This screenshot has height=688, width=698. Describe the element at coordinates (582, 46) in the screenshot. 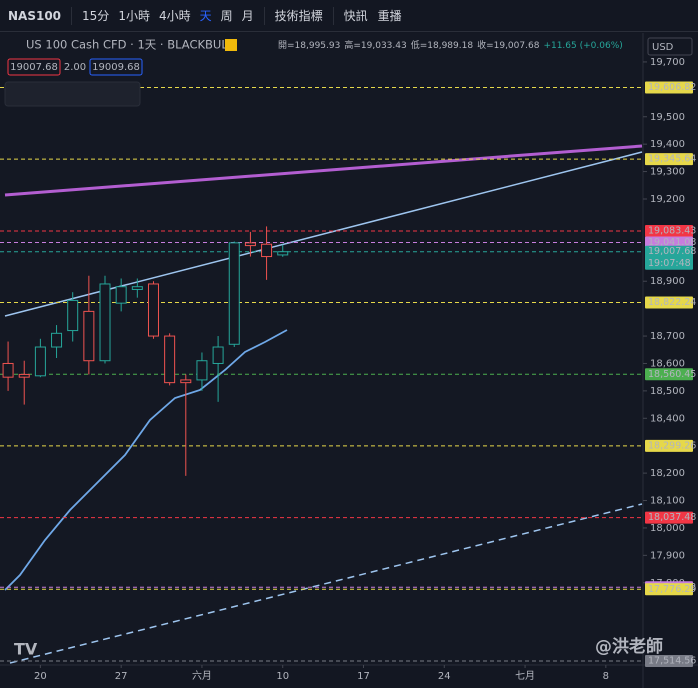

I see `legend-change: +11.65 (+0.06%)` at that location.